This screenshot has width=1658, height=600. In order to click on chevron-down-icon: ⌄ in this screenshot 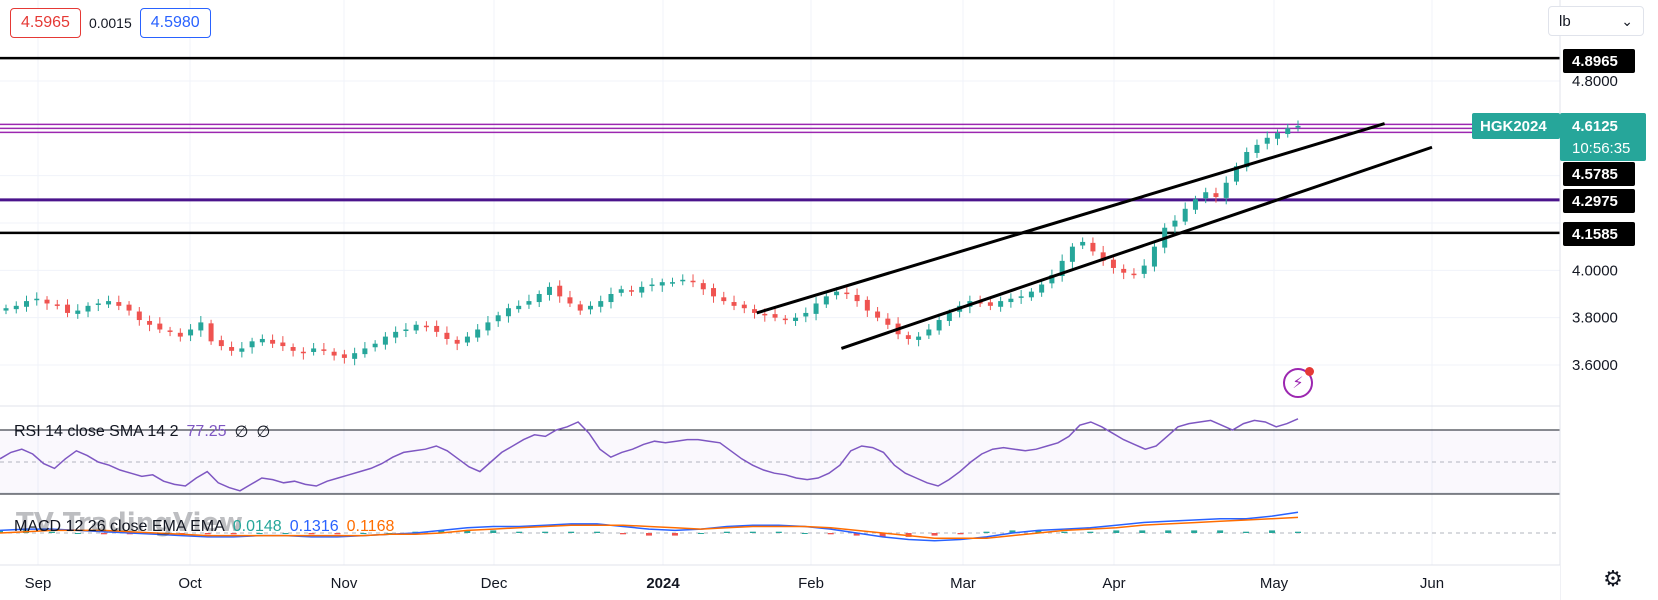, I will do `click(1627, 20)`.